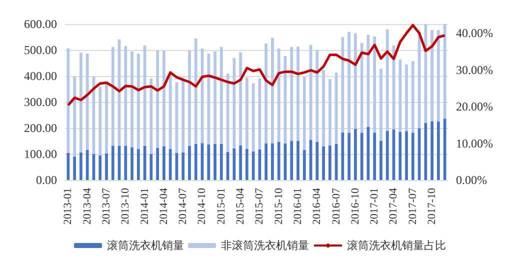 The width and height of the screenshot is (520, 266). What do you see at coordinates (240, 206) in the screenshot?
I see `x-tick-label: 2015-04` at bounding box center [240, 206].